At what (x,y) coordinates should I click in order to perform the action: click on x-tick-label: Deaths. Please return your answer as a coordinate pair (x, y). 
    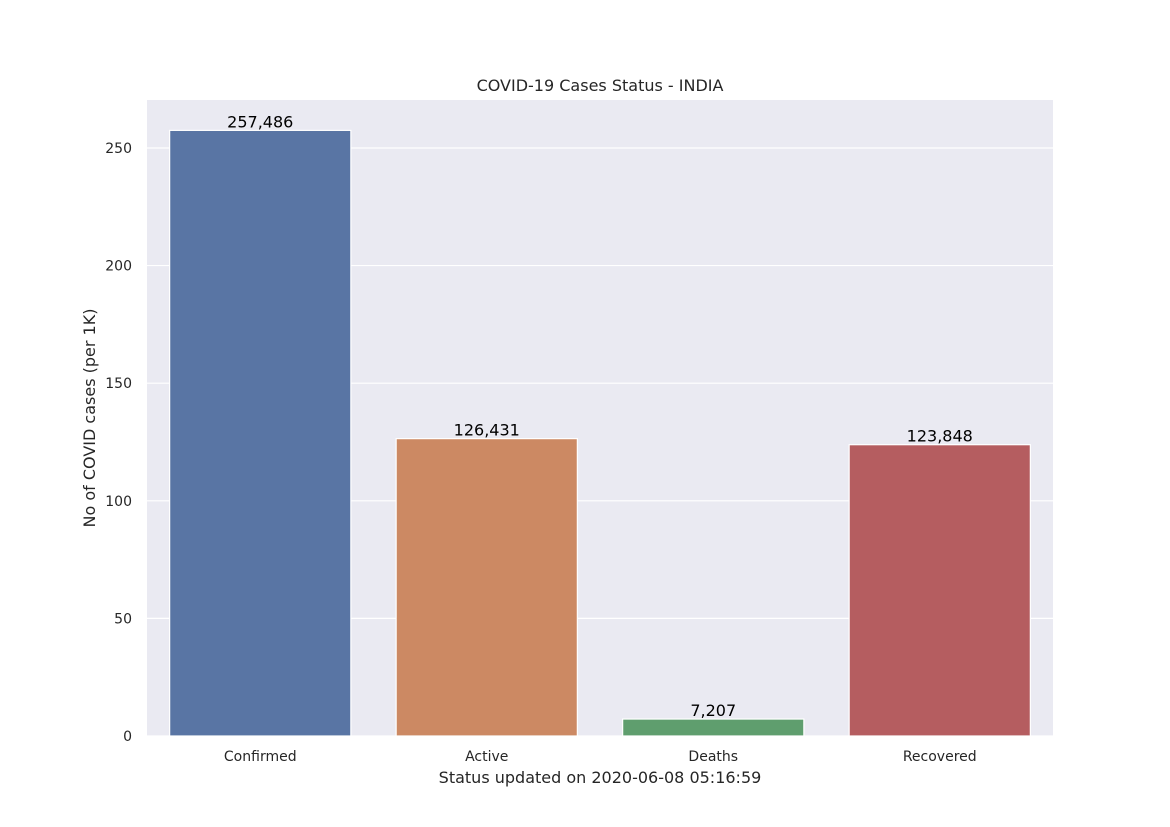
    Looking at the image, I should click on (713, 757).